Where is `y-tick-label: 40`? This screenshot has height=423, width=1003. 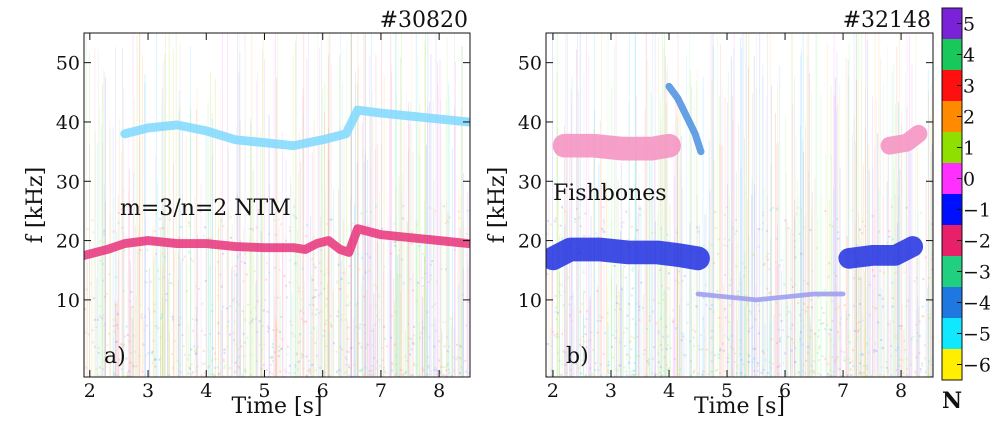
y-tick-label: 40 is located at coordinates (68, 123).